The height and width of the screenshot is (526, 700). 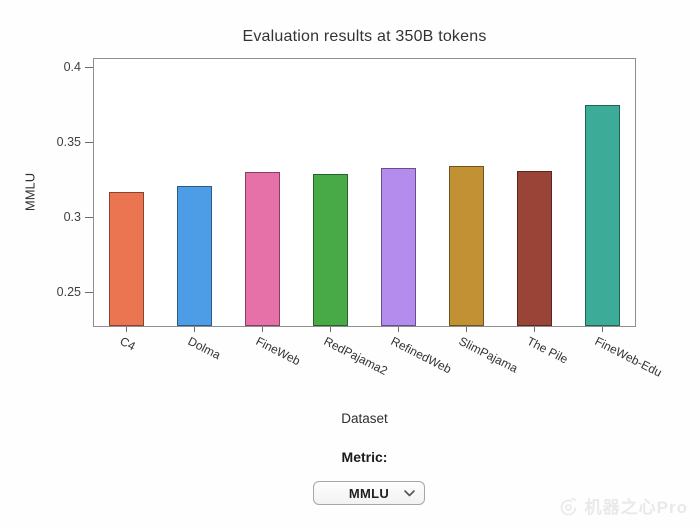 I want to click on bar-dolma, so click(x=195, y=255).